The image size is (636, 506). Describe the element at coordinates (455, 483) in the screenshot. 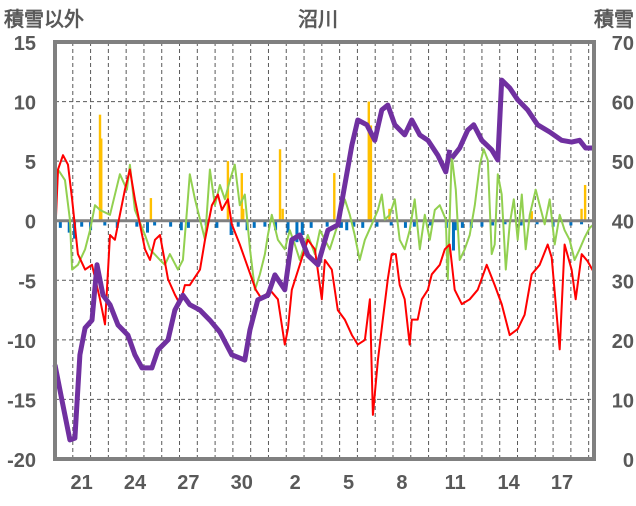

I see `x-tick-label: 11` at that location.